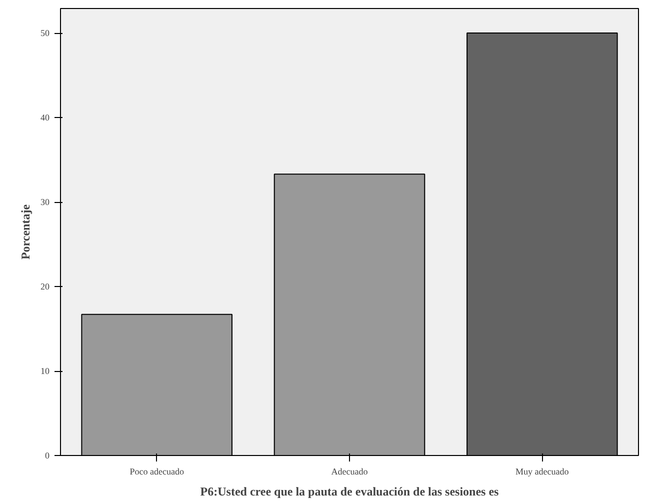  Describe the element at coordinates (45, 287) in the screenshot. I see `y-tick-label: 20` at that location.